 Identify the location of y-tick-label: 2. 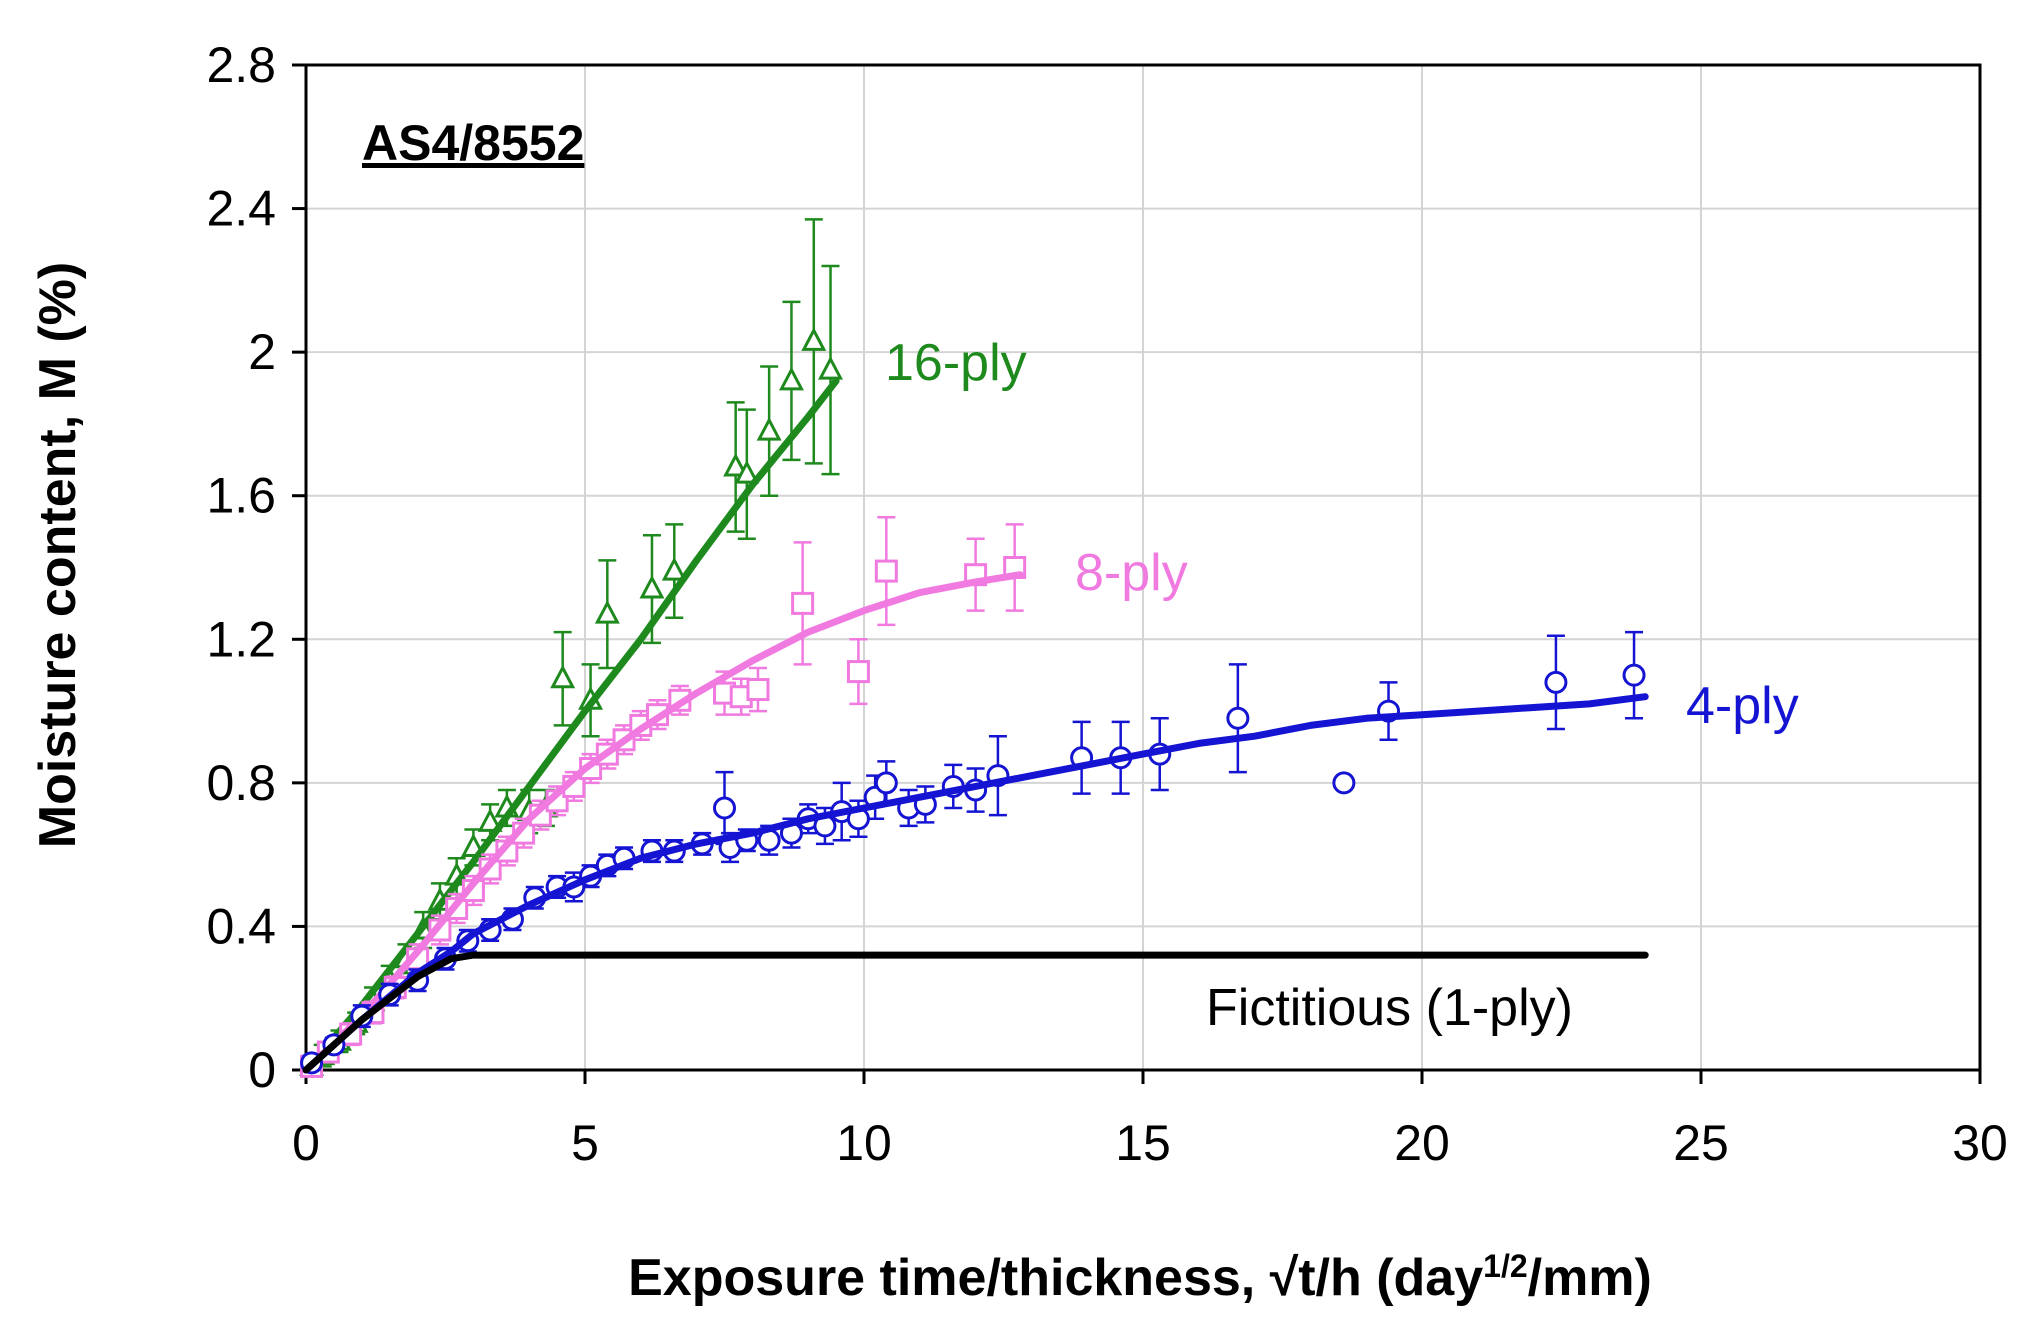
(262, 352).